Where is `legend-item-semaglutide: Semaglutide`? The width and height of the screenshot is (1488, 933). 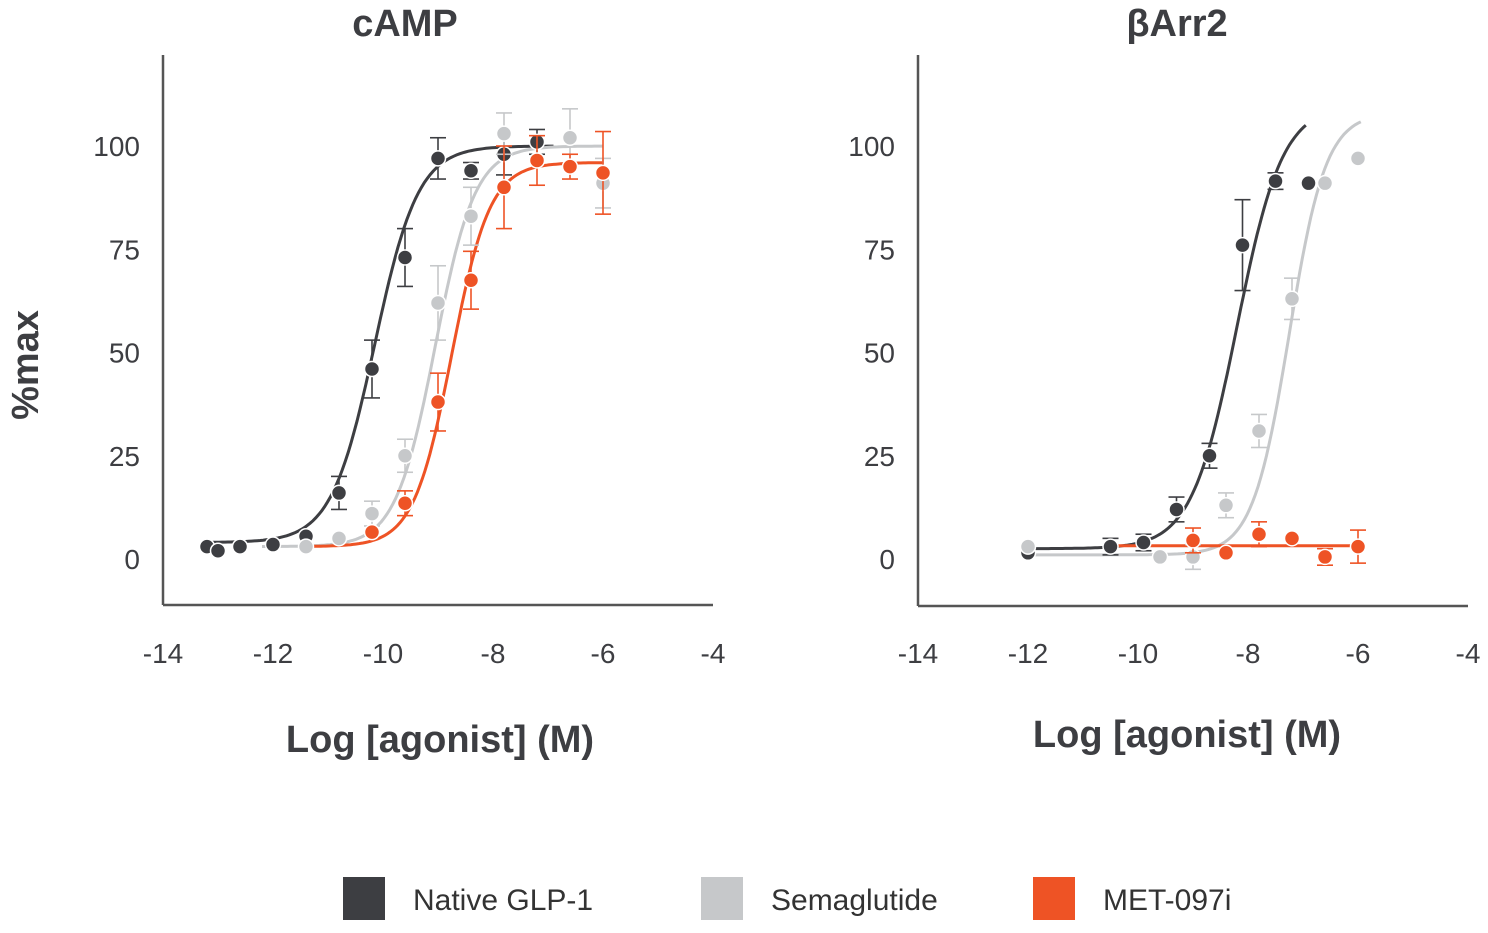
legend-item-semaglutide: Semaglutide is located at coordinates (819, 898).